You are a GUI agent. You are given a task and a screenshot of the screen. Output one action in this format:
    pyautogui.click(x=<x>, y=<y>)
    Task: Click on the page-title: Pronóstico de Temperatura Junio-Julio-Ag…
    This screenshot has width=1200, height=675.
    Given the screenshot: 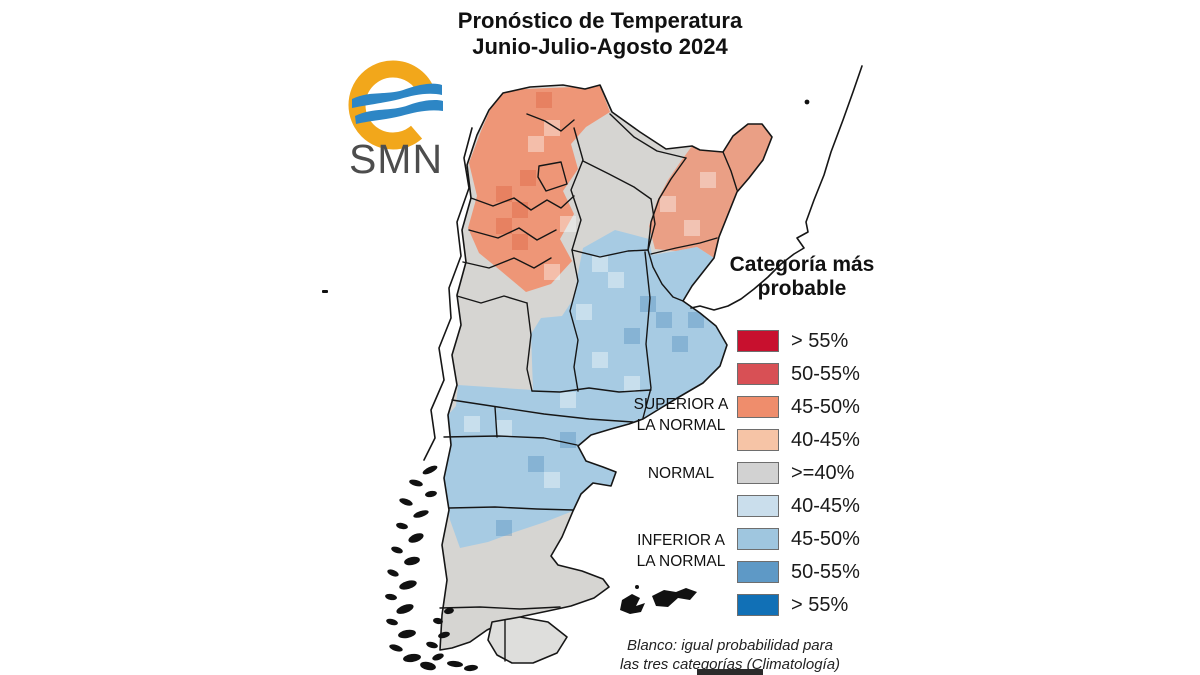 What is the action you would take?
    pyautogui.click(x=600, y=34)
    